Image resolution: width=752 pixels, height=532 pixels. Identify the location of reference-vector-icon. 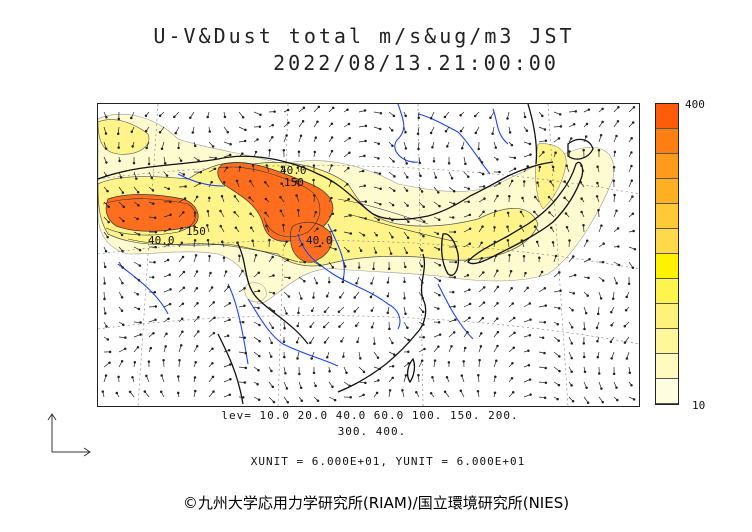
(69, 435).